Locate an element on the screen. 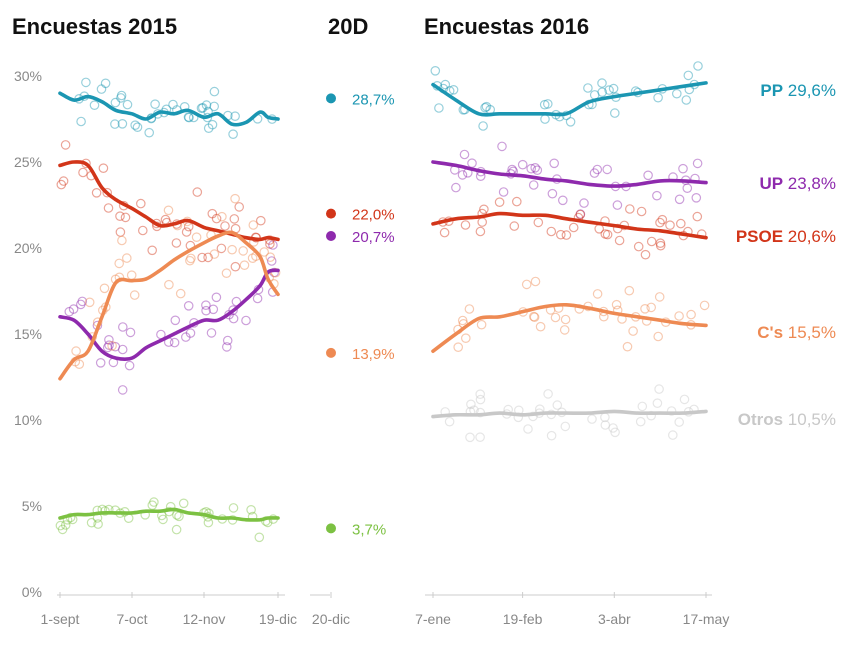  trend-line-2015-pp is located at coordinates (169, 109).